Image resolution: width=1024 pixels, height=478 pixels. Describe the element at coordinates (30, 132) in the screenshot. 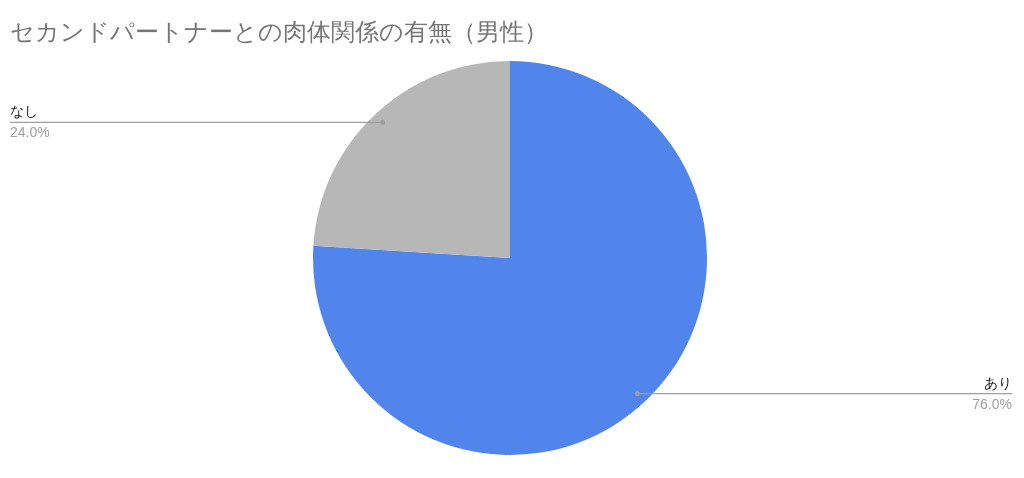

I see `data-label: 24.0%` at that location.